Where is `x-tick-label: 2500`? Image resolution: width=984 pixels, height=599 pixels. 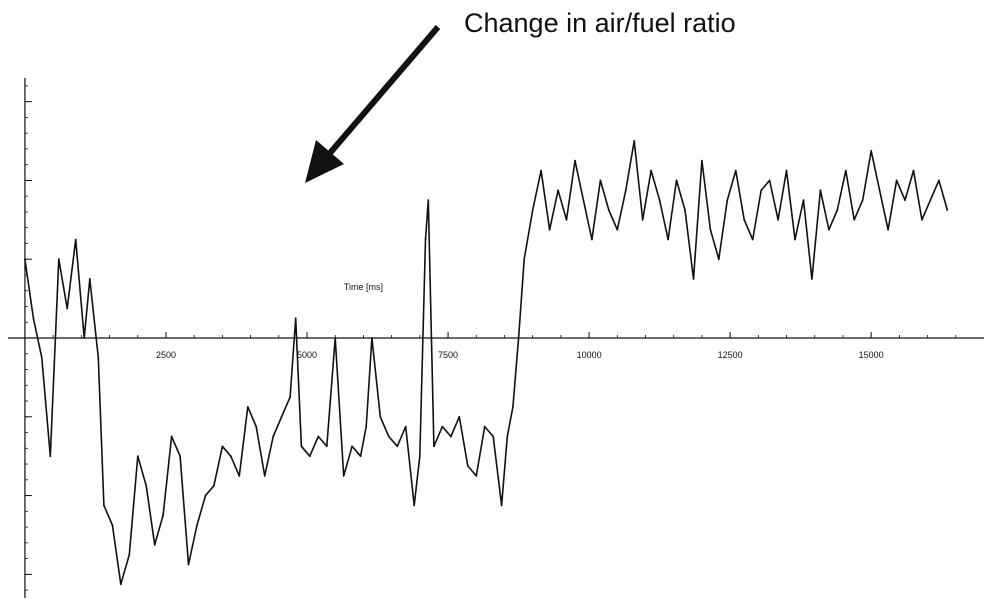 x-tick-label: 2500 is located at coordinates (166, 355).